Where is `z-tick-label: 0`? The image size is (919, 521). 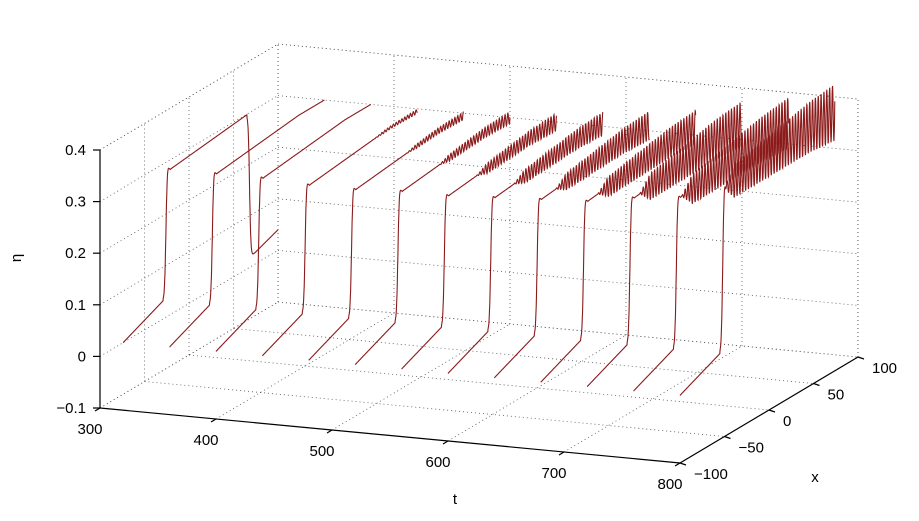
z-tick-label: 0 is located at coordinates (82, 356).